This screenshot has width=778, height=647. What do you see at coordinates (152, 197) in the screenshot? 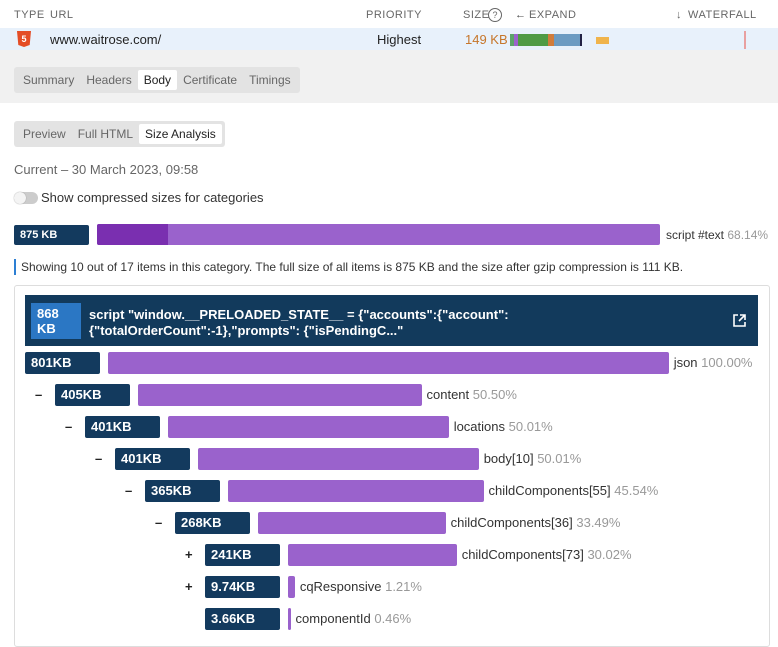
I see `toggle-label: Show compressed sizes for categories` at bounding box center [152, 197].